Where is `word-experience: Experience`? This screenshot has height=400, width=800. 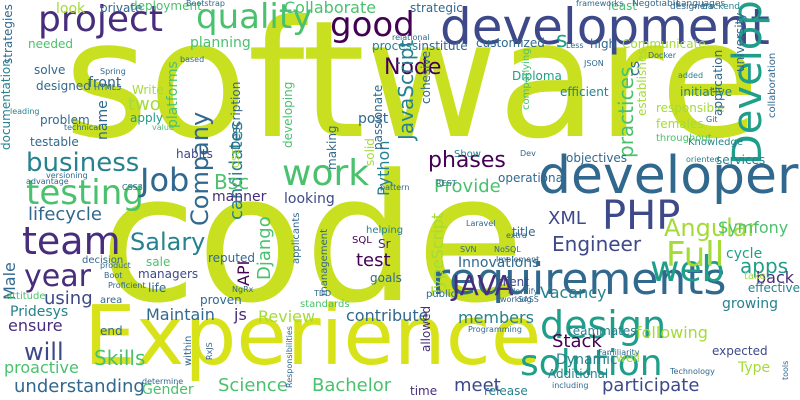
word-experience: Experience is located at coordinates (313, 336).